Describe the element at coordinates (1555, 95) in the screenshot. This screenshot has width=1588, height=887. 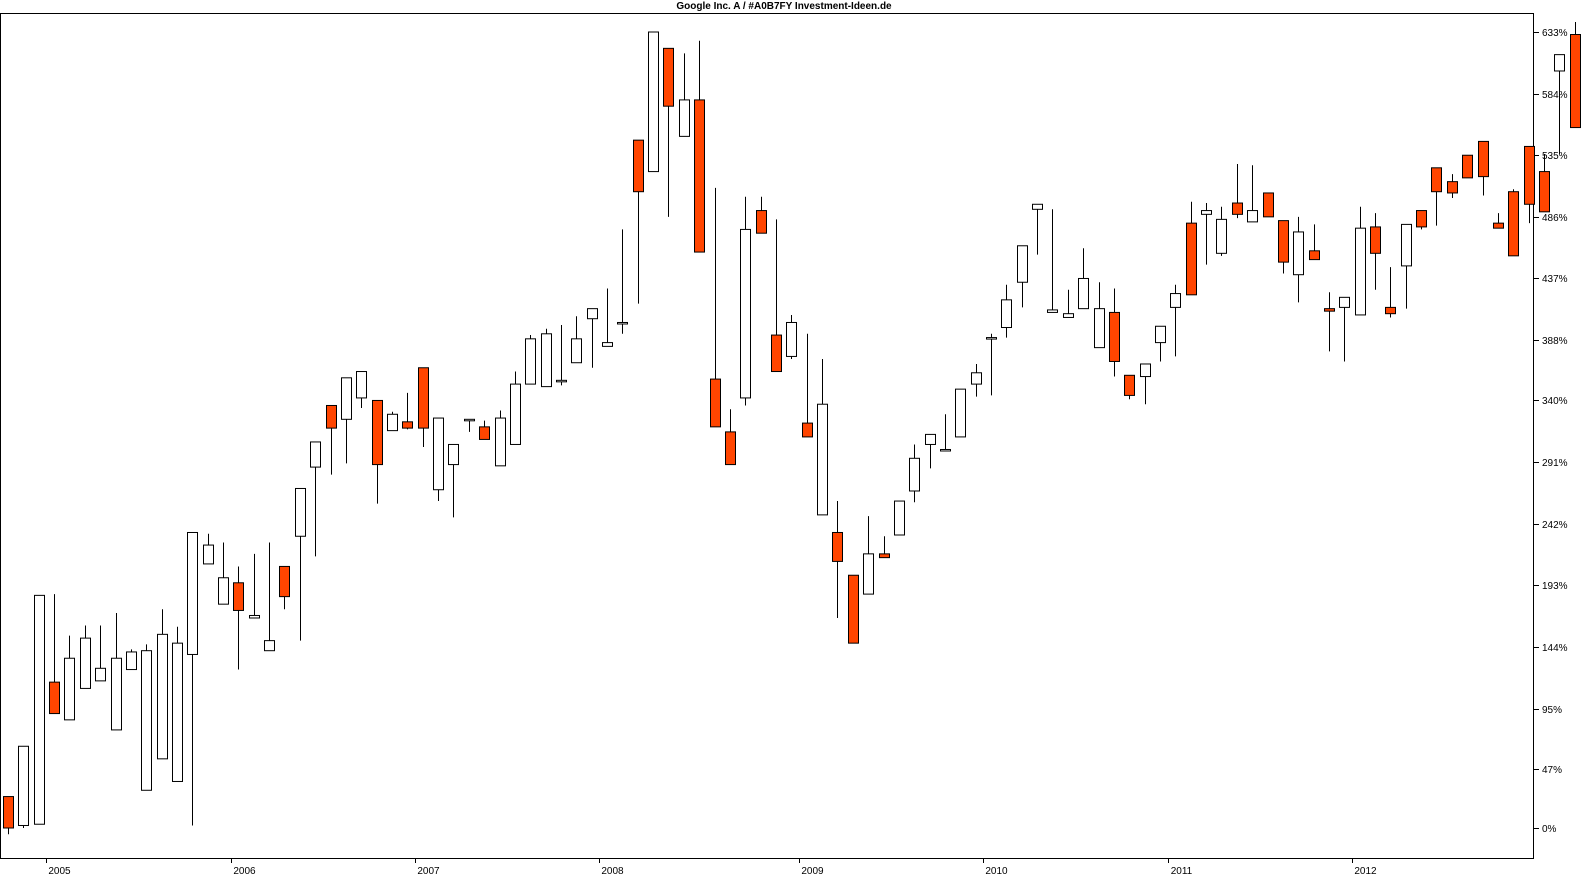
I see `y-tick-label: 584%` at that location.